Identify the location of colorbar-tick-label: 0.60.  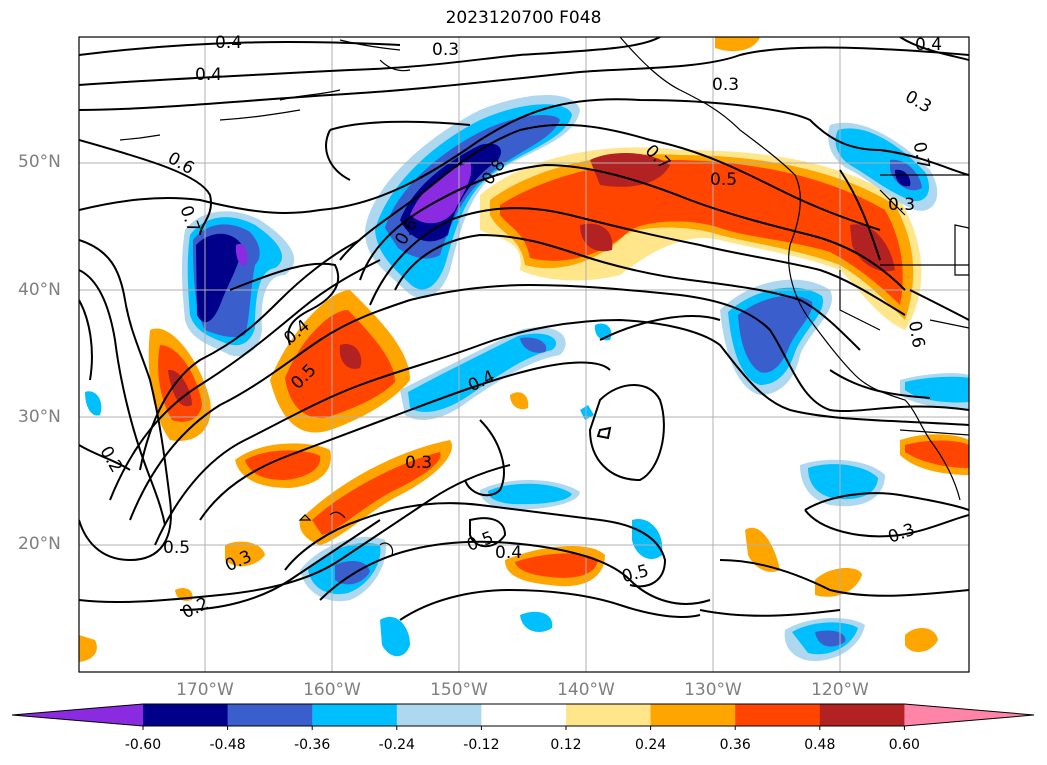
(904, 745).